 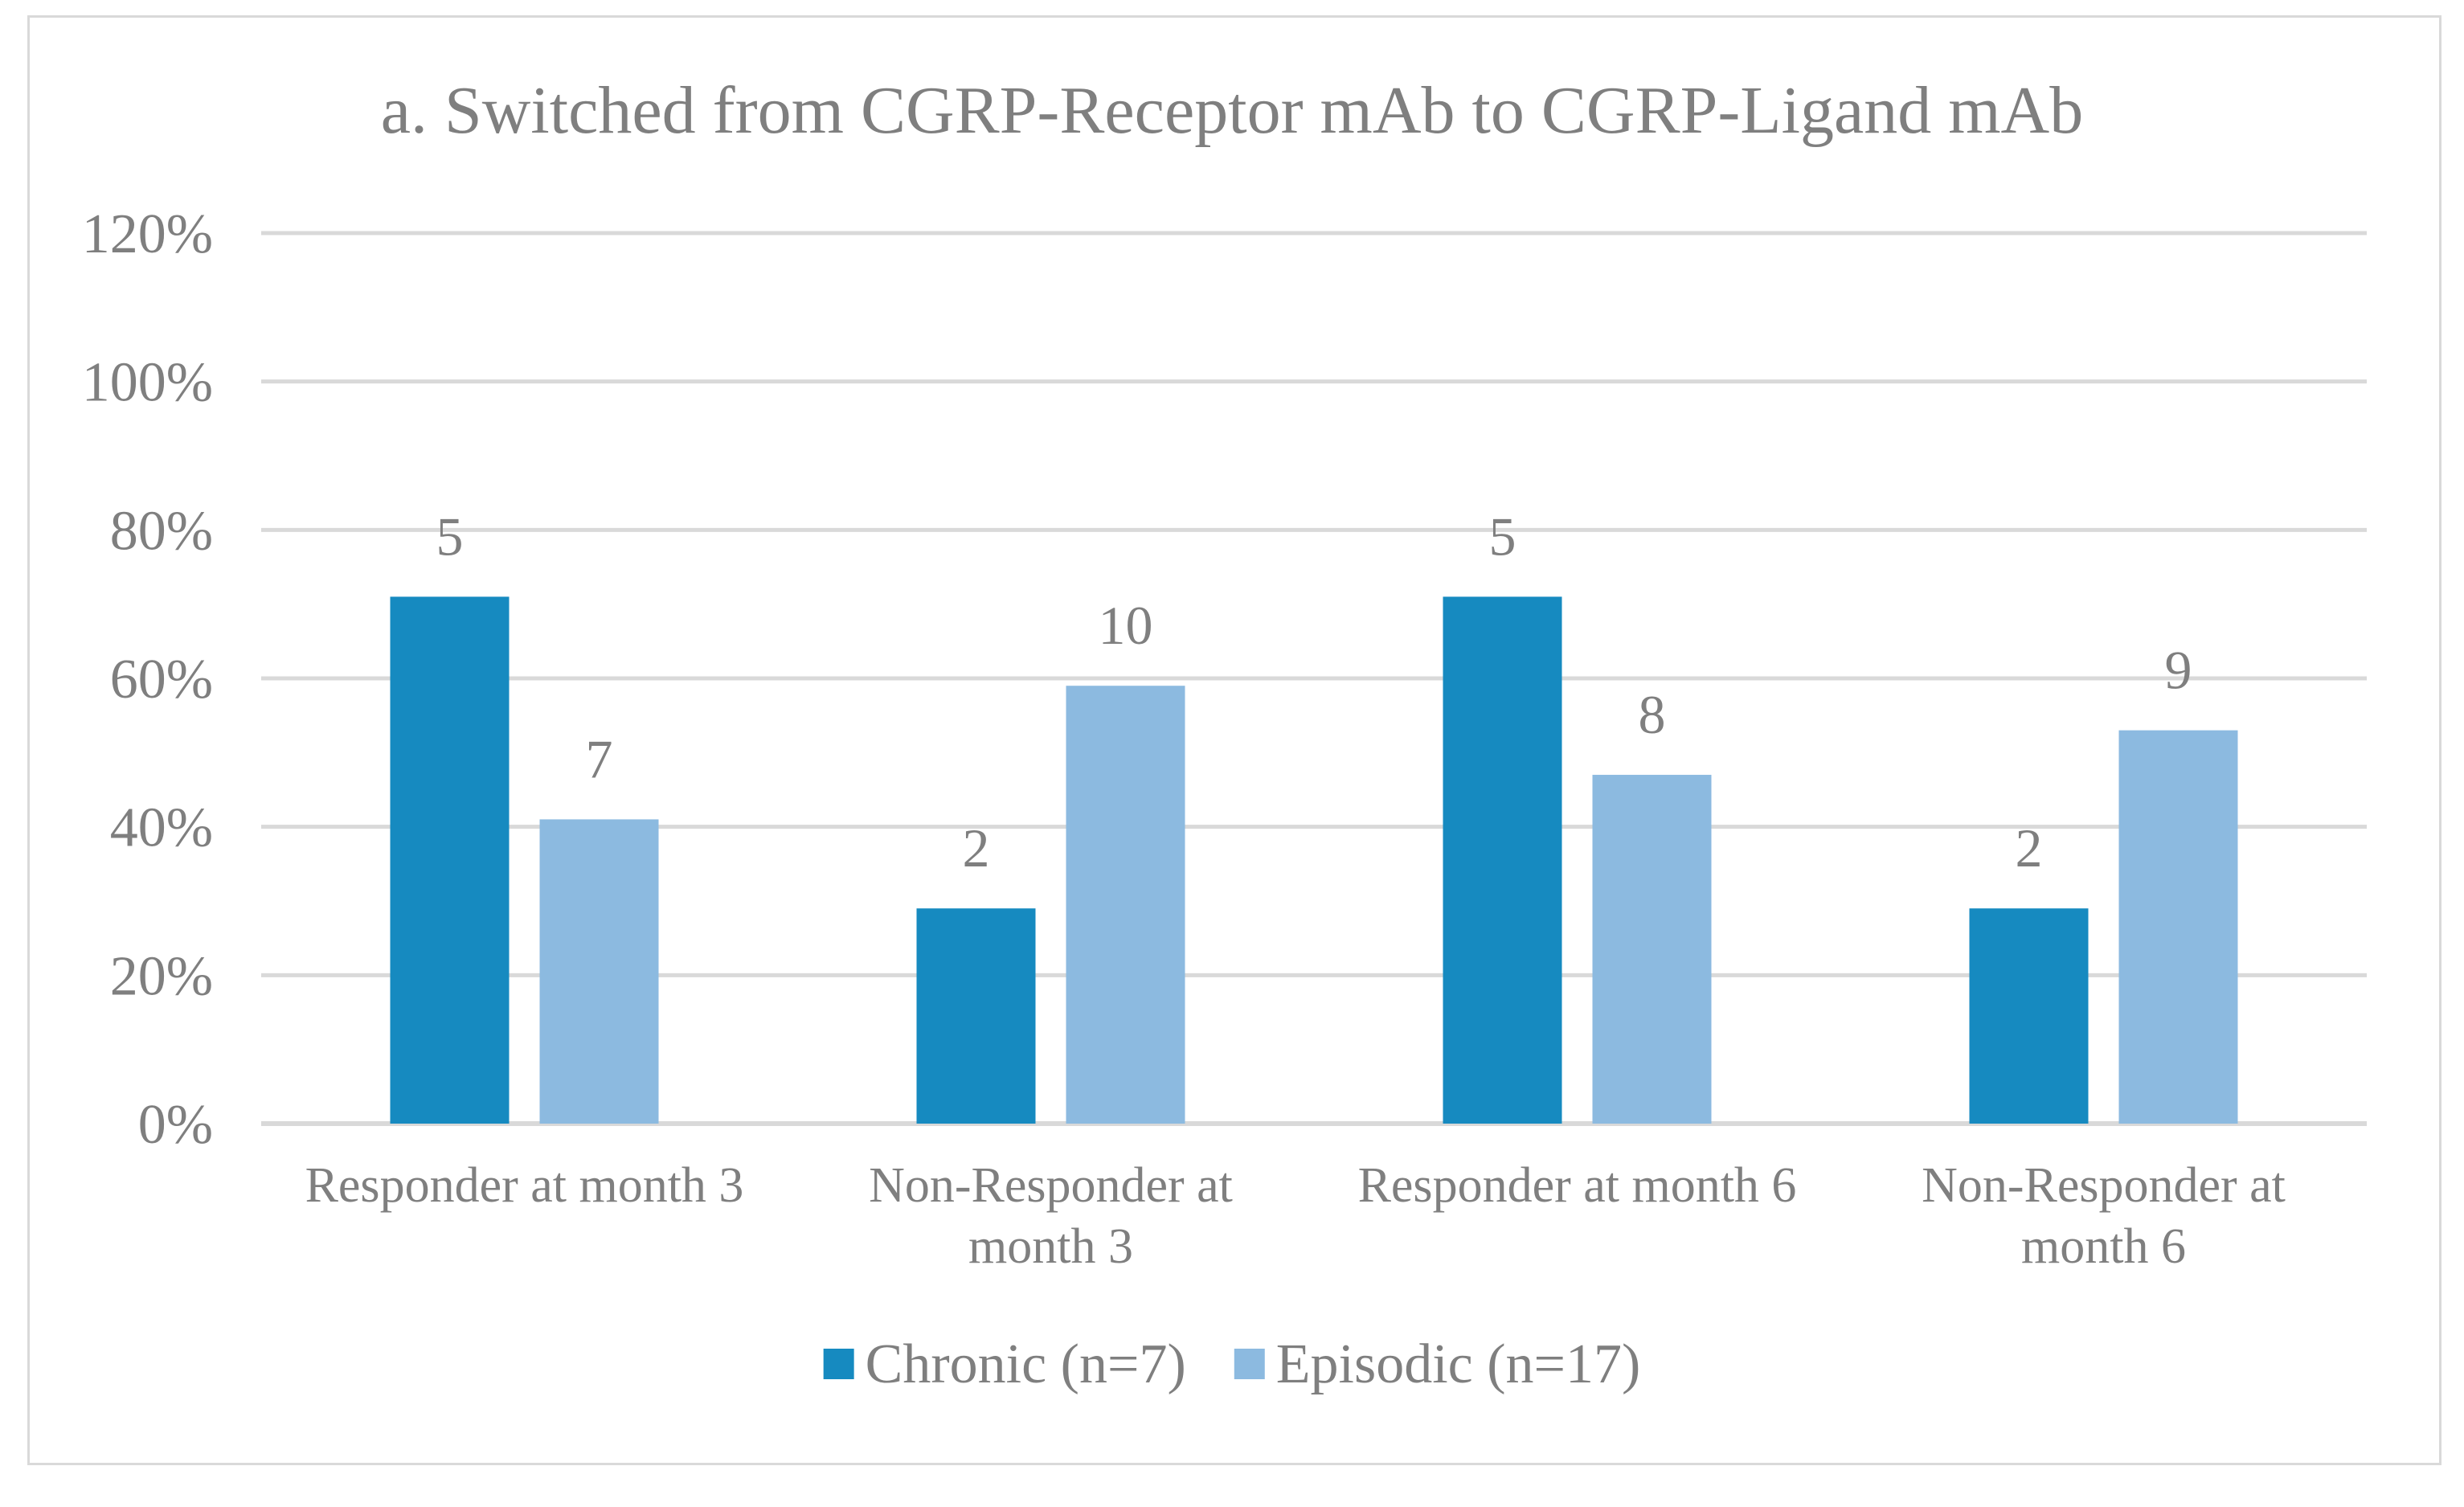 What do you see at coordinates (161, 828) in the screenshot?
I see `y-tick-label: 40%` at bounding box center [161, 828].